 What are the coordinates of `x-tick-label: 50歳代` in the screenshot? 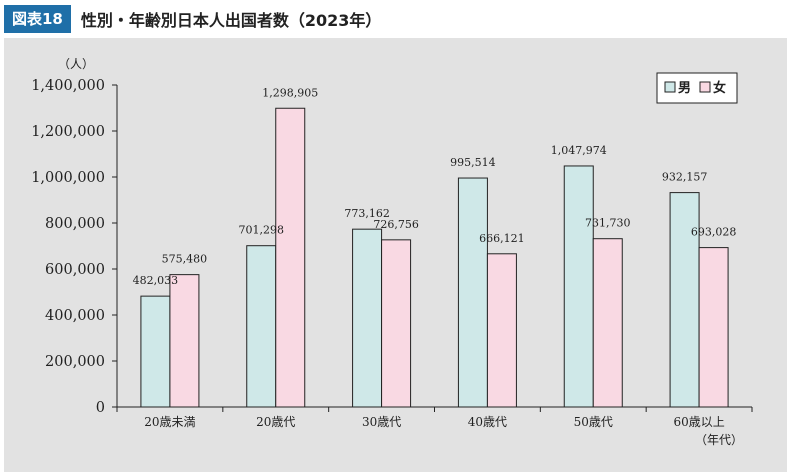 It's located at (593, 422).